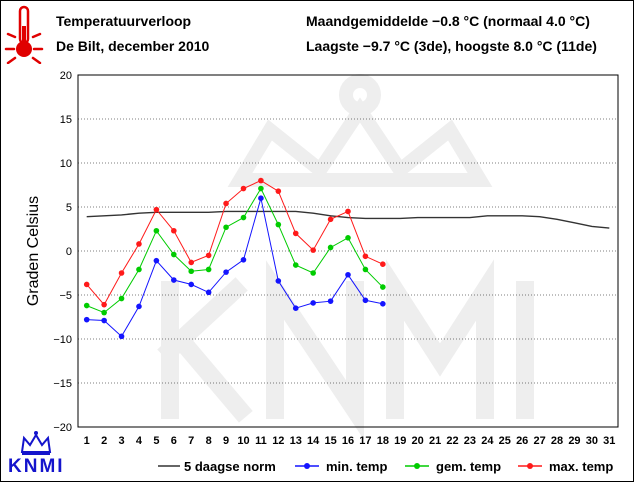 This screenshot has height=482, width=634. Describe the element at coordinates (24, 34) in the screenshot. I see `thermometer-icon` at that location.